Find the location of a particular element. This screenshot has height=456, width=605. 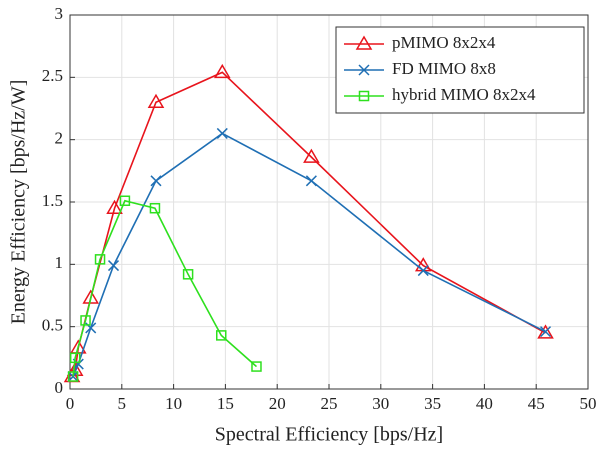

y-tick-label: 0 is located at coordinates (59, 387).